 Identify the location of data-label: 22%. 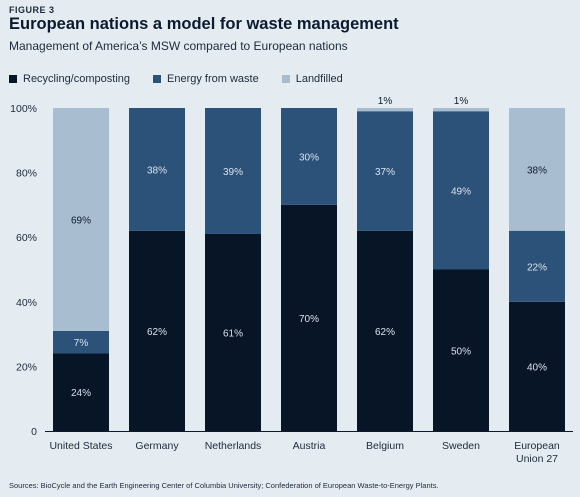
(537, 267).